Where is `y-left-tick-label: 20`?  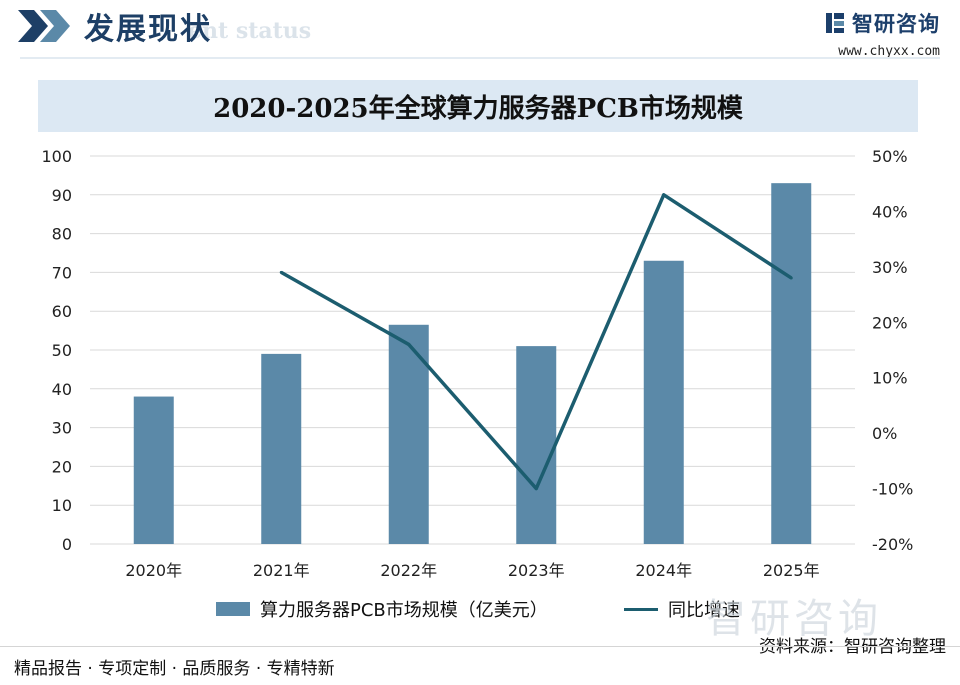
y-left-tick-label: 20 is located at coordinates (62, 466).